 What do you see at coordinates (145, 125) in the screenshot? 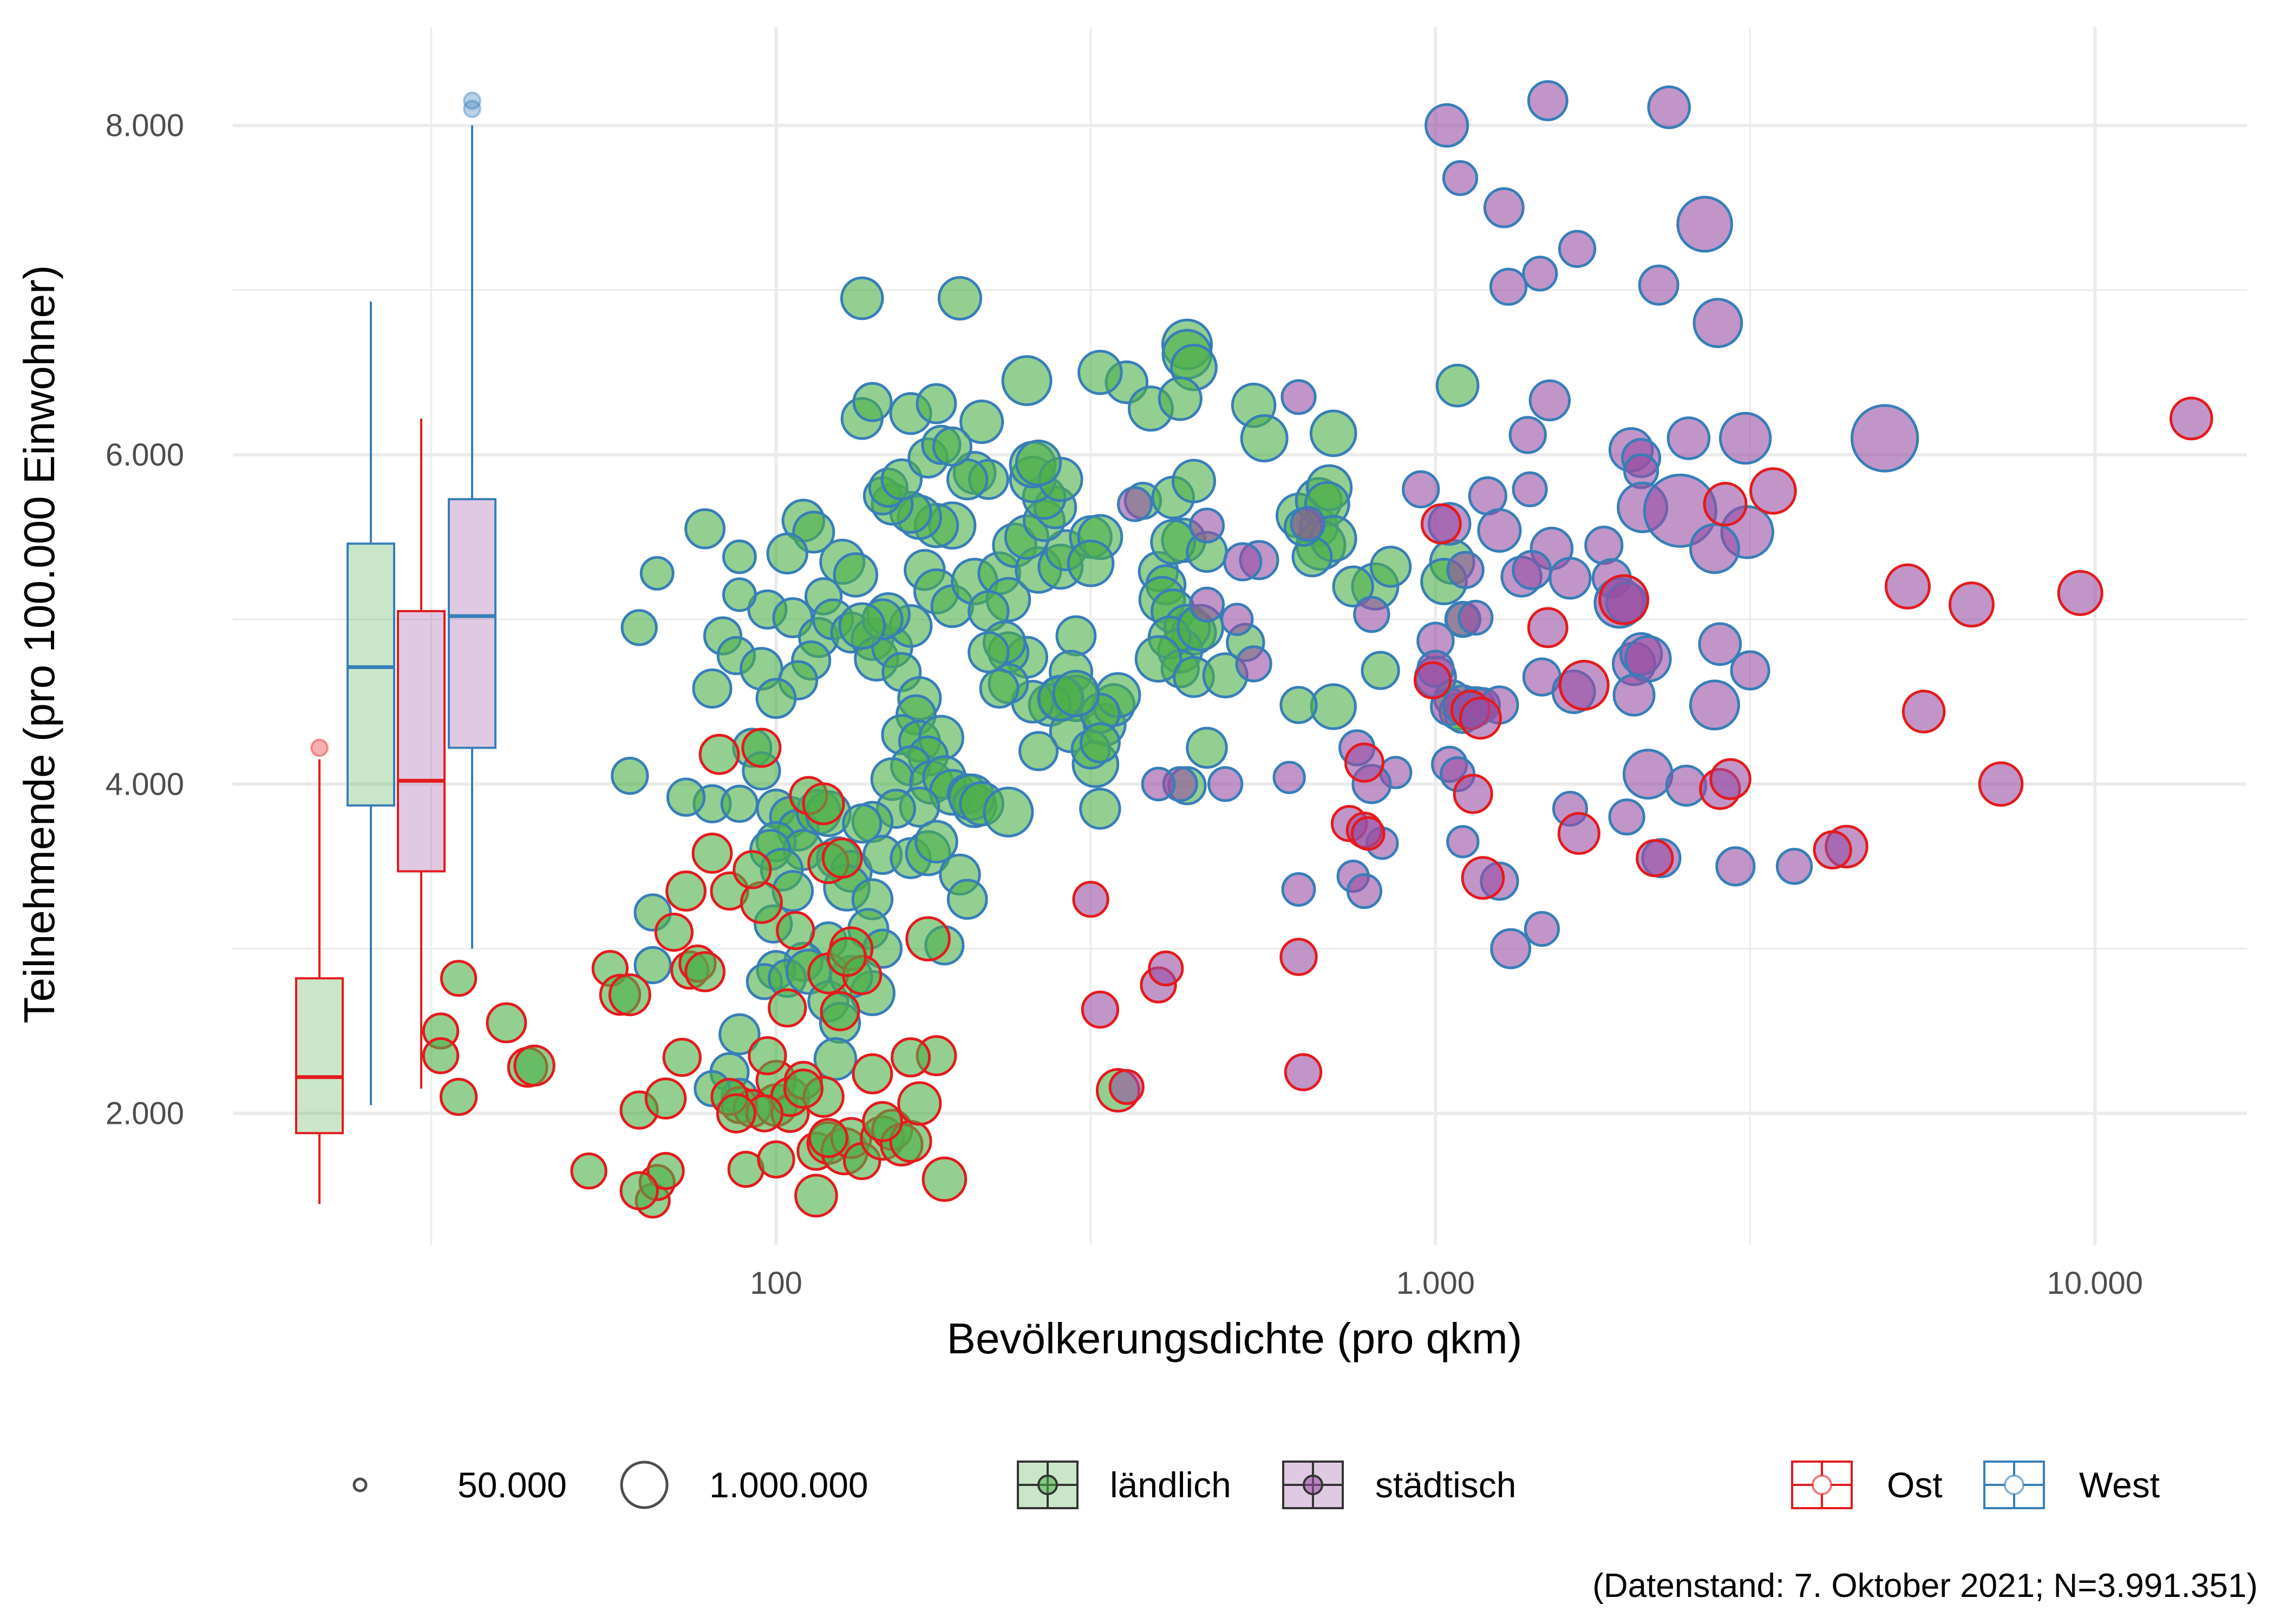
I see `y-tick-label: 8.000` at bounding box center [145, 125].